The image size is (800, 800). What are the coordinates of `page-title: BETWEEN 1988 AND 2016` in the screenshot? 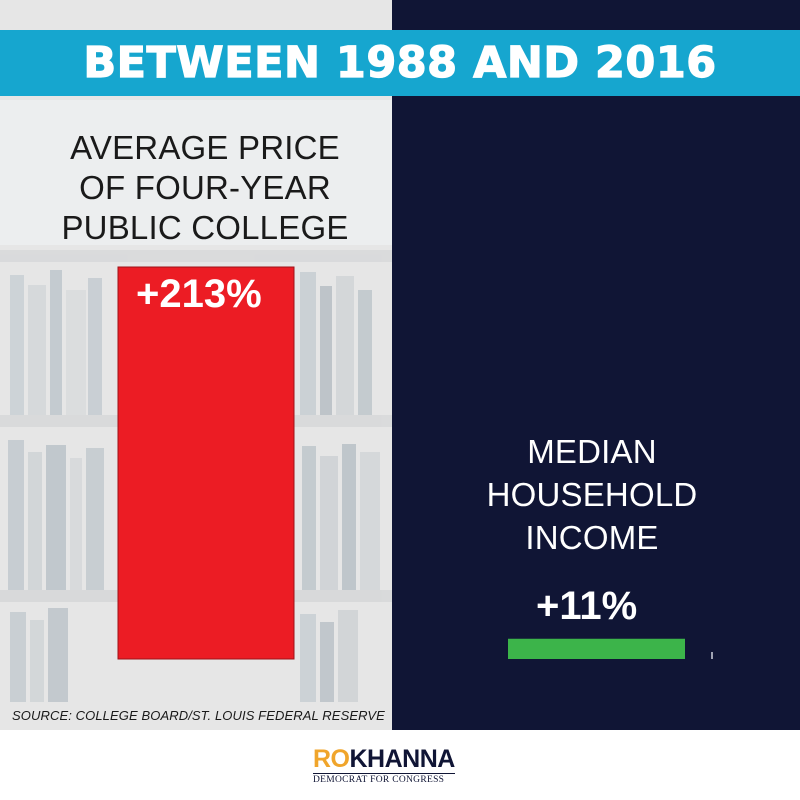 It's located at (400, 62).